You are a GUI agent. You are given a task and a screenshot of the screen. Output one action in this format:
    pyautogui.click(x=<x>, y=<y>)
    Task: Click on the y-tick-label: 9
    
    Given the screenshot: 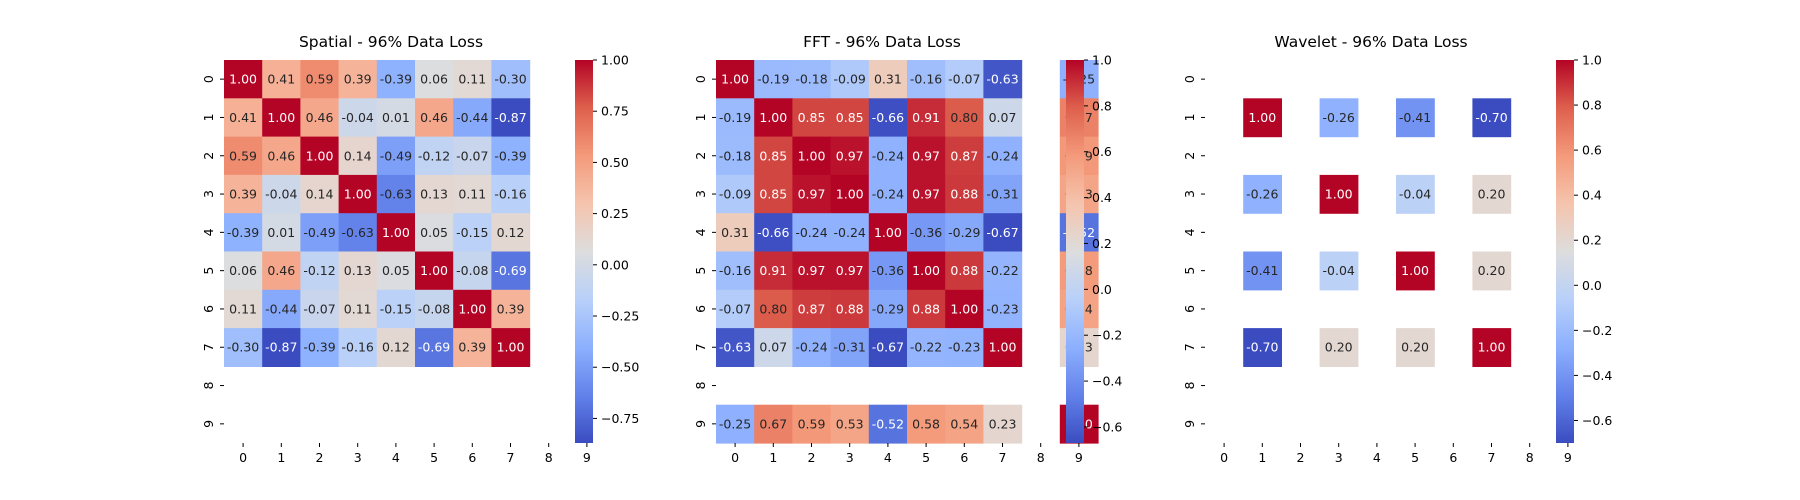 What is the action you would take?
    pyautogui.click(x=1189, y=424)
    